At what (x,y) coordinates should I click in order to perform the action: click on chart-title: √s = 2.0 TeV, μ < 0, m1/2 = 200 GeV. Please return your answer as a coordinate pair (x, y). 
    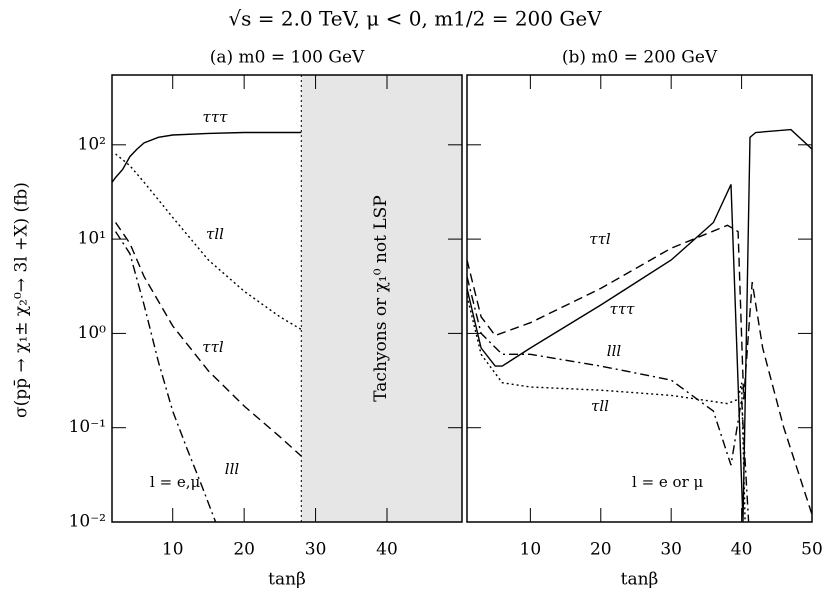
    Looking at the image, I should click on (415, 19).